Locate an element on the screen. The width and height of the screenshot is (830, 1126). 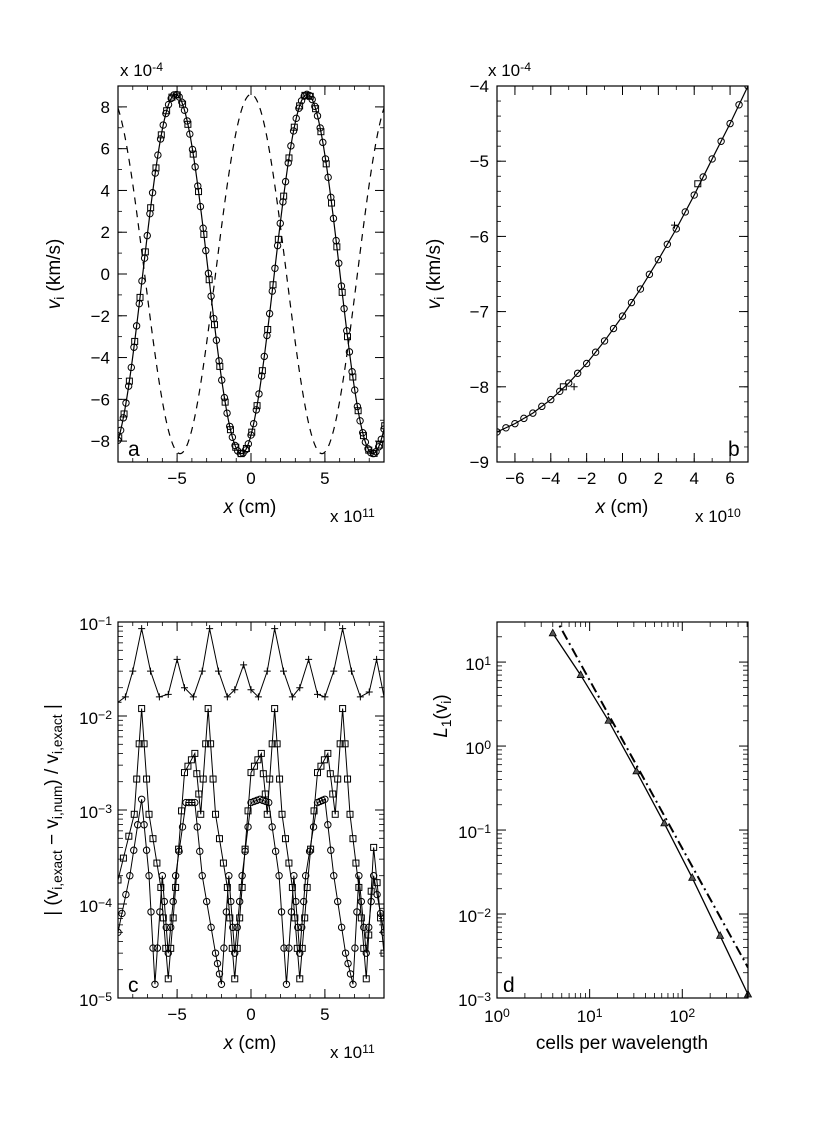
x-tick-label: −4 is located at coordinates (550, 478).